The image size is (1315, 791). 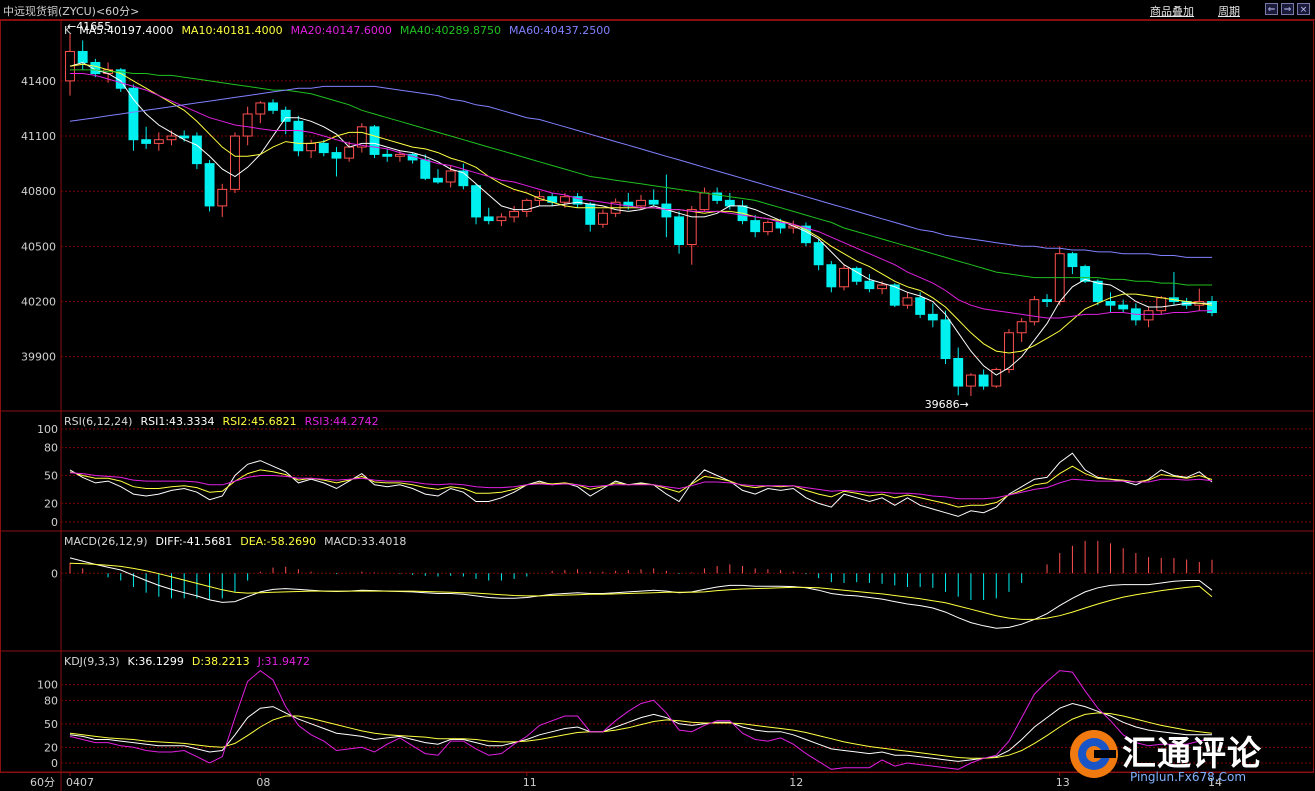 What do you see at coordinates (796, 782) in the screenshot?
I see `x-tick-label: 12` at bounding box center [796, 782].